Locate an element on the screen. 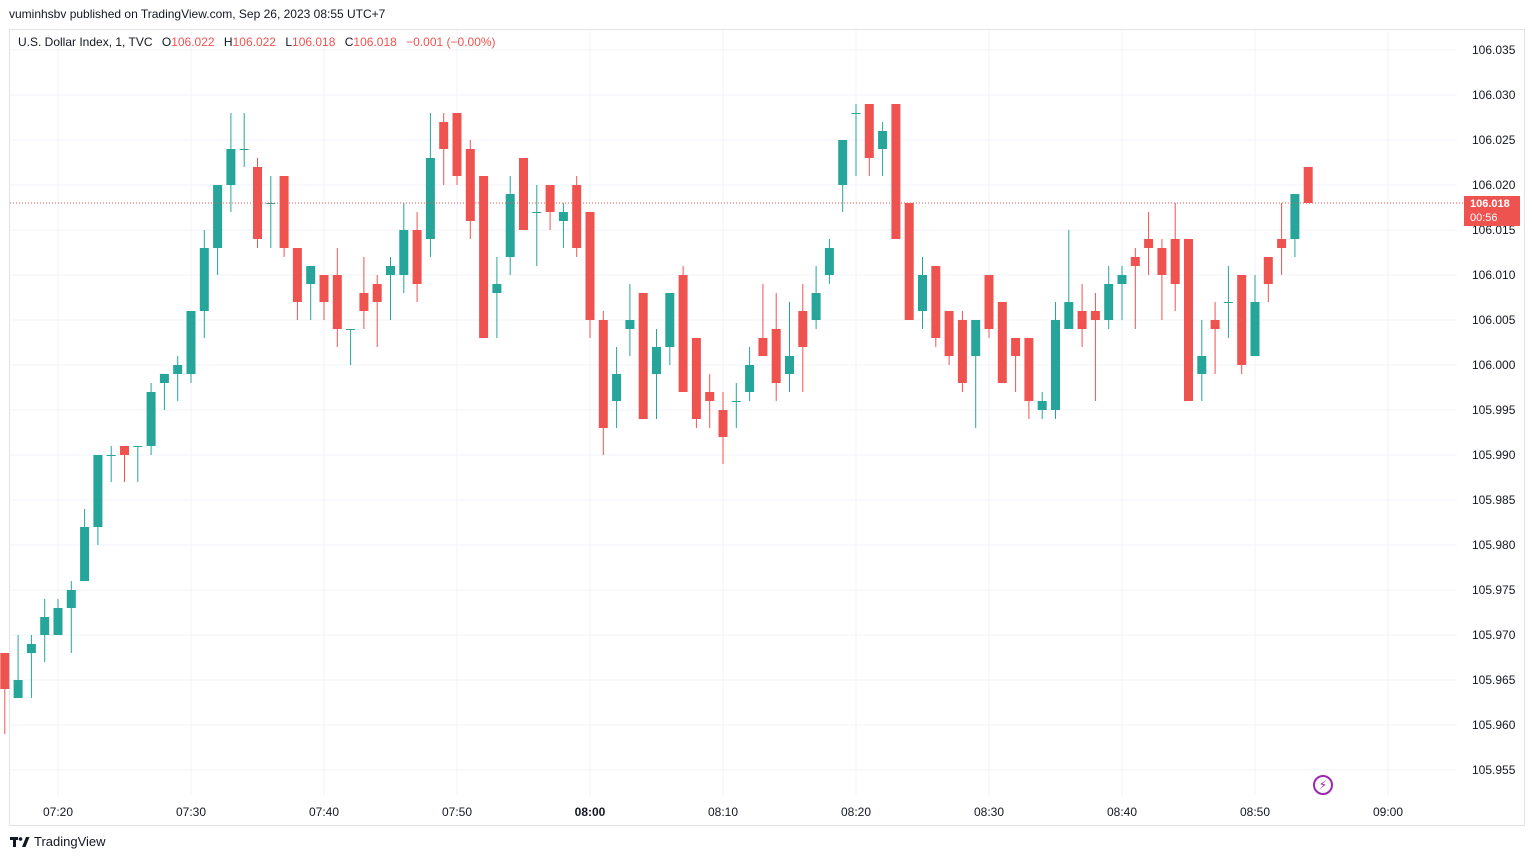 The width and height of the screenshot is (1534, 861). time-tick-label: 07:30 is located at coordinates (191, 812).